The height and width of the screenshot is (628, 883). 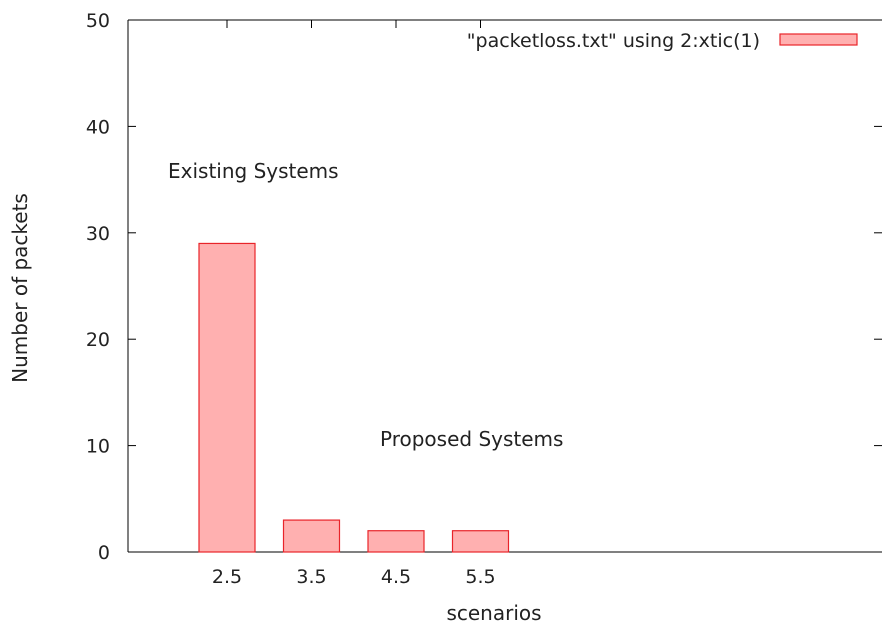 What do you see at coordinates (98, 234) in the screenshot?
I see `y-tick-label: 30` at bounding box center [98, 234].